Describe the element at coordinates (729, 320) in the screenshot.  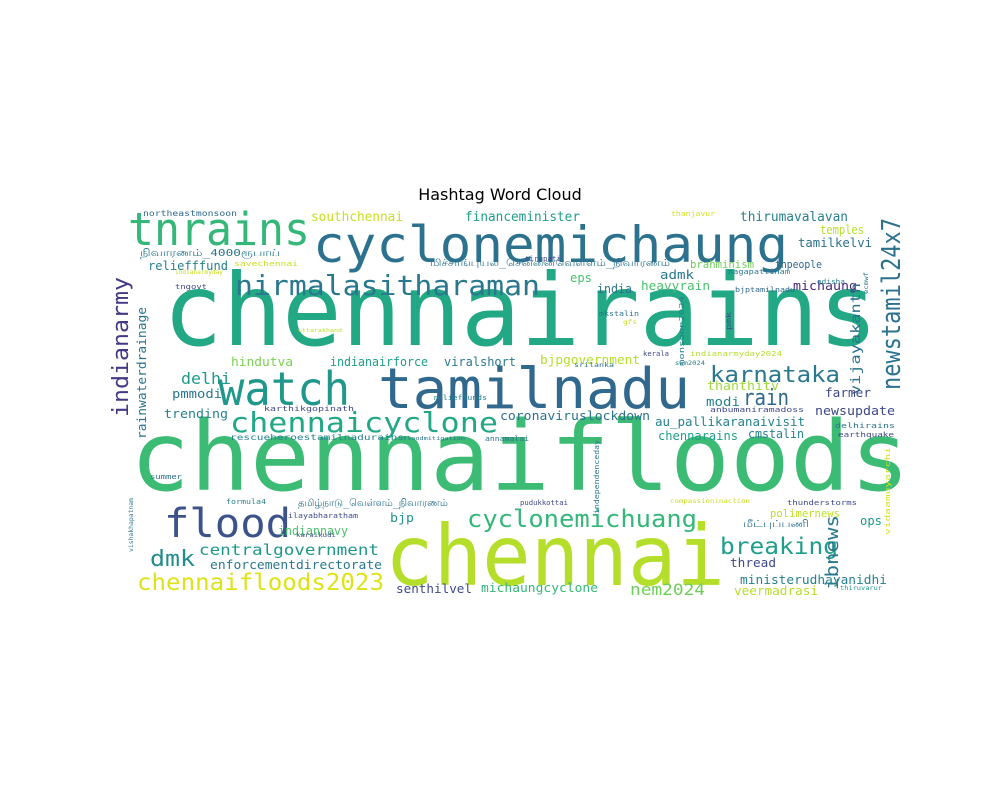
I see `word-pmk: pmk` at that location.